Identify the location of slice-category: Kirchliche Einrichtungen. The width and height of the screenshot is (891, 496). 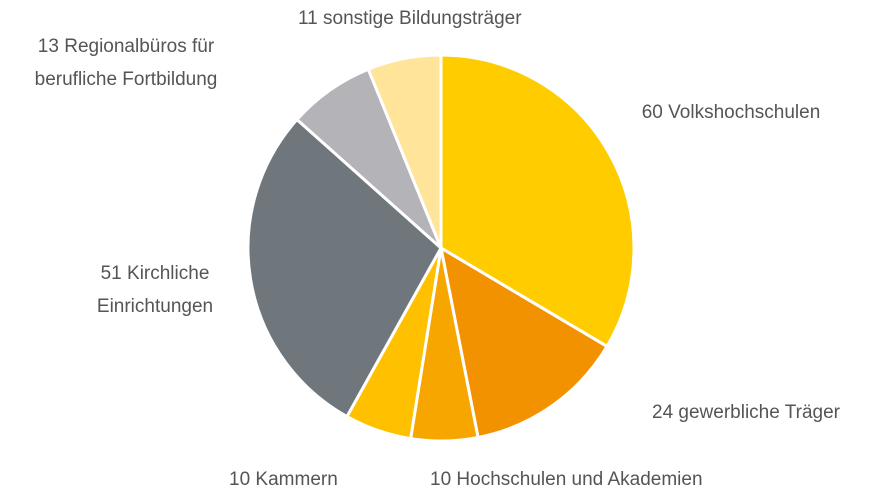
(155, 290).